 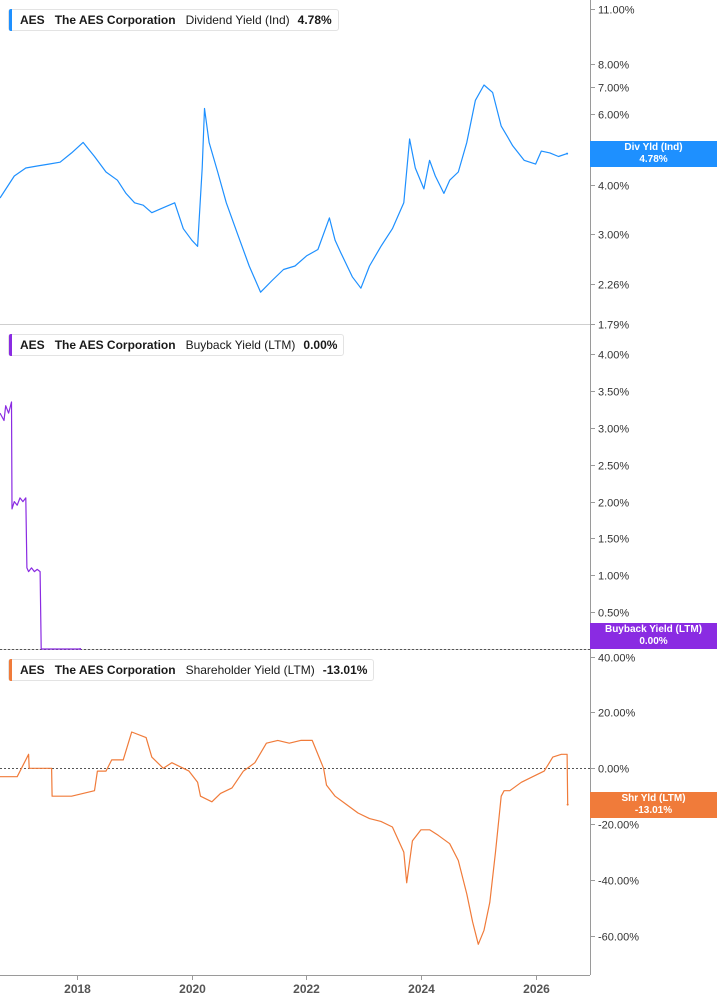 I want to click on y-tick-label: 0.00%, so click(x=613, y=770).